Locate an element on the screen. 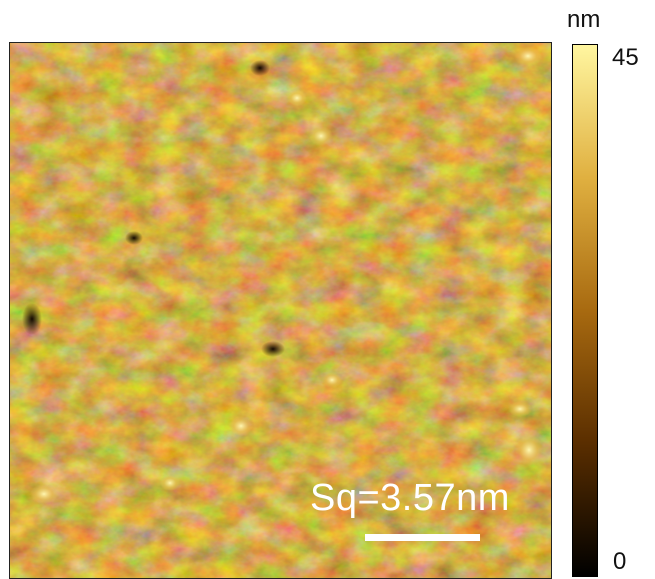 This screenshot has height=579, width=655. colorbar-max-label: 45 is located at coordinates (625, 57).